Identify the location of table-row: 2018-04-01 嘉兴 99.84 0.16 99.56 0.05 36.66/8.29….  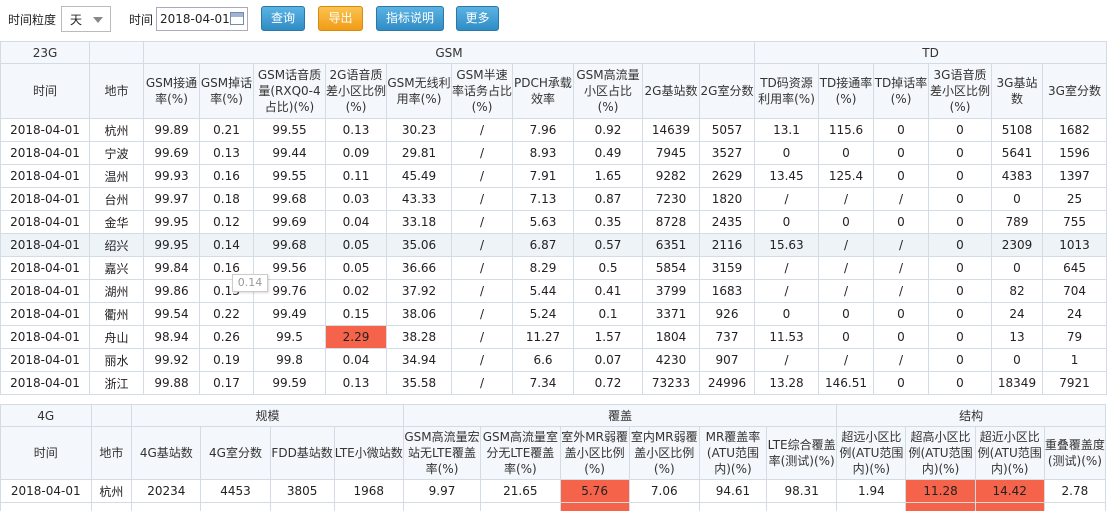
(554, 268).